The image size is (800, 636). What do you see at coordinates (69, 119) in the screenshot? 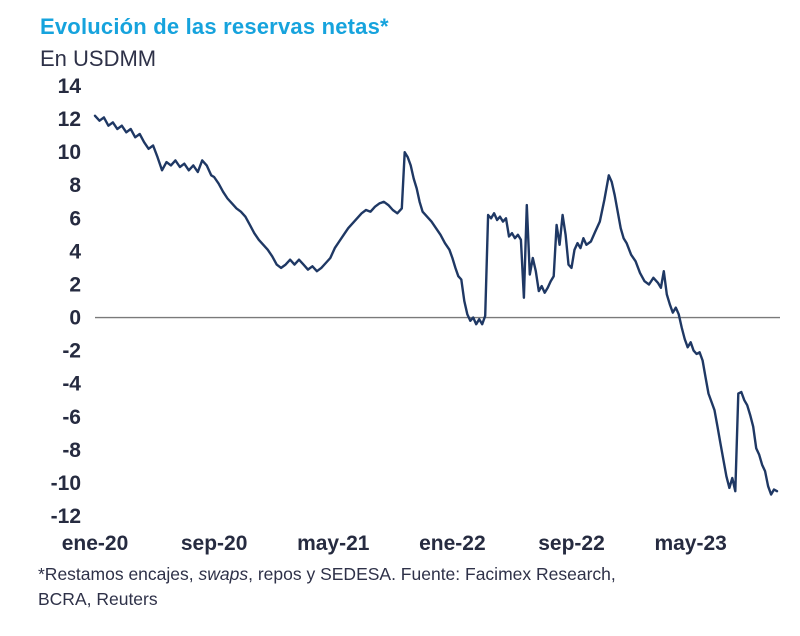
I see `y-tick-label: 12` at bounding box center [69, 119].